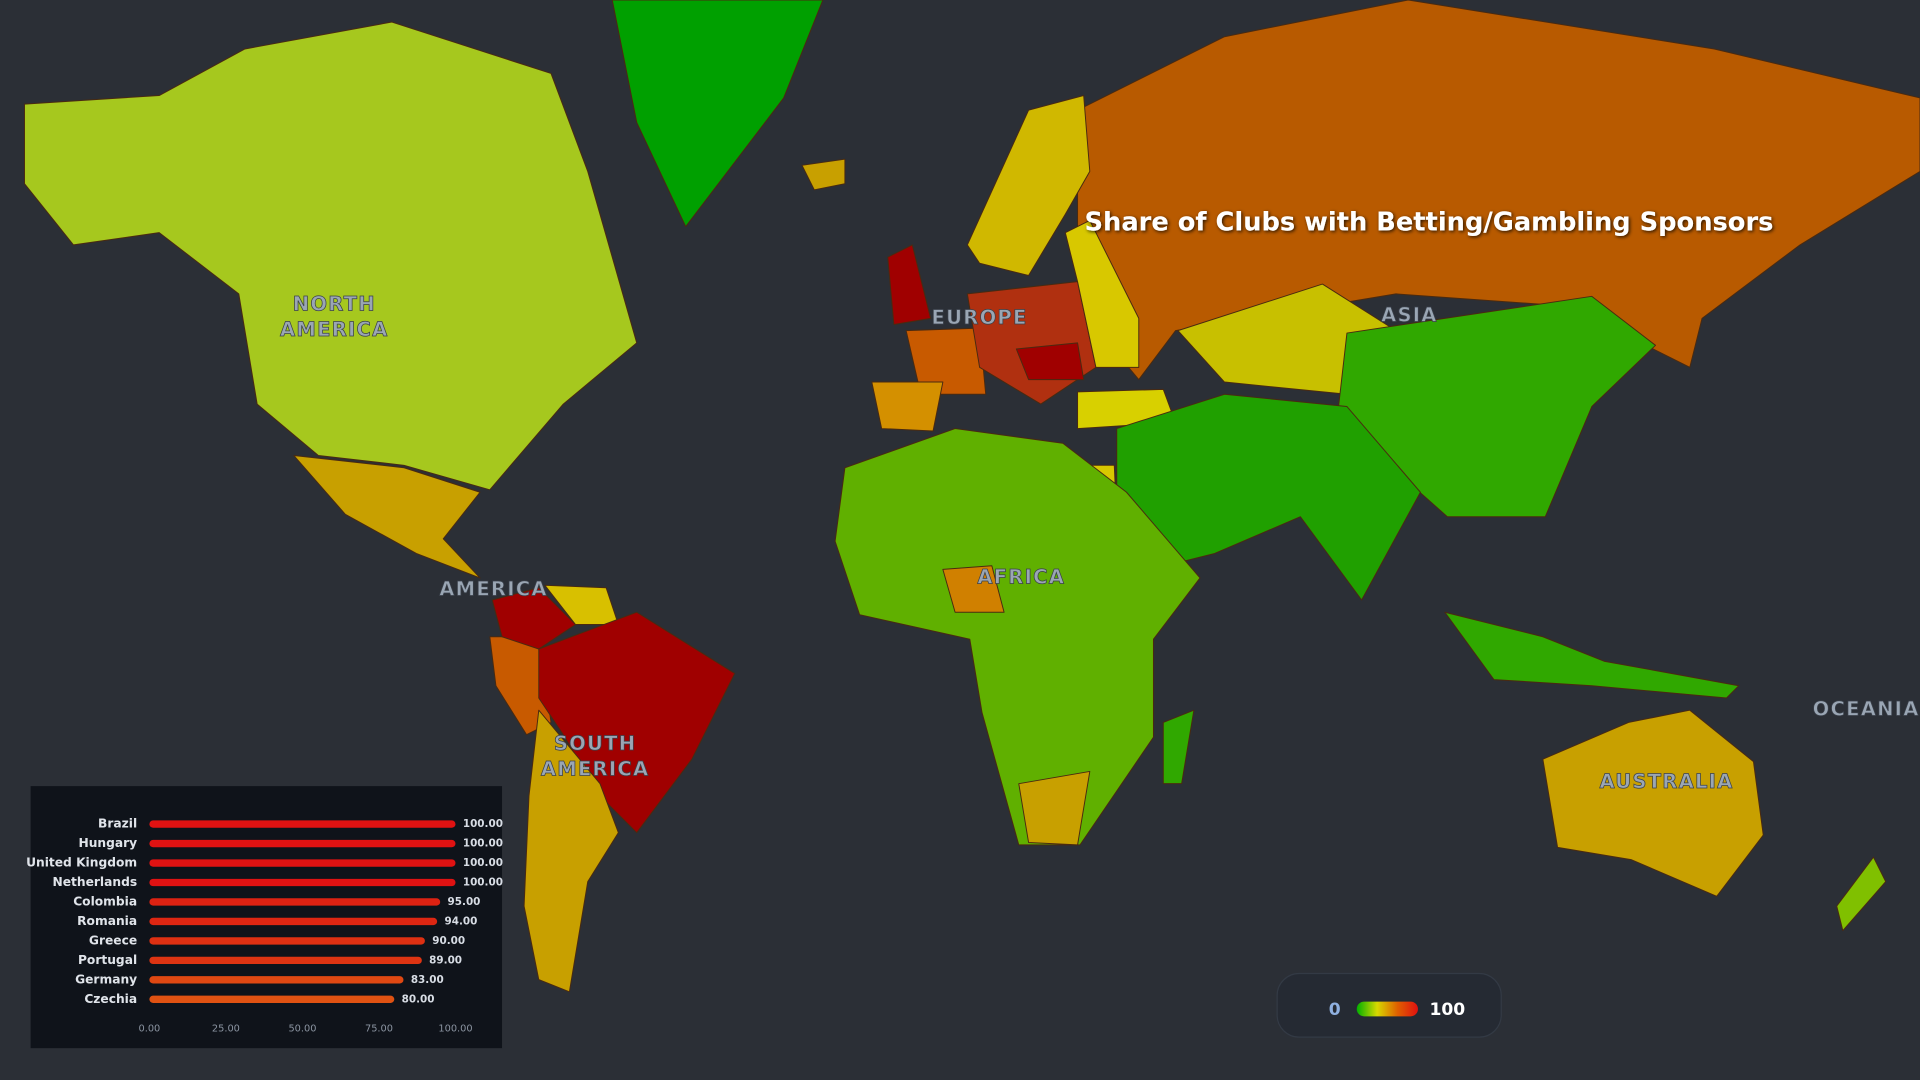  I want to click on new-zealand, so click(1861, 894).